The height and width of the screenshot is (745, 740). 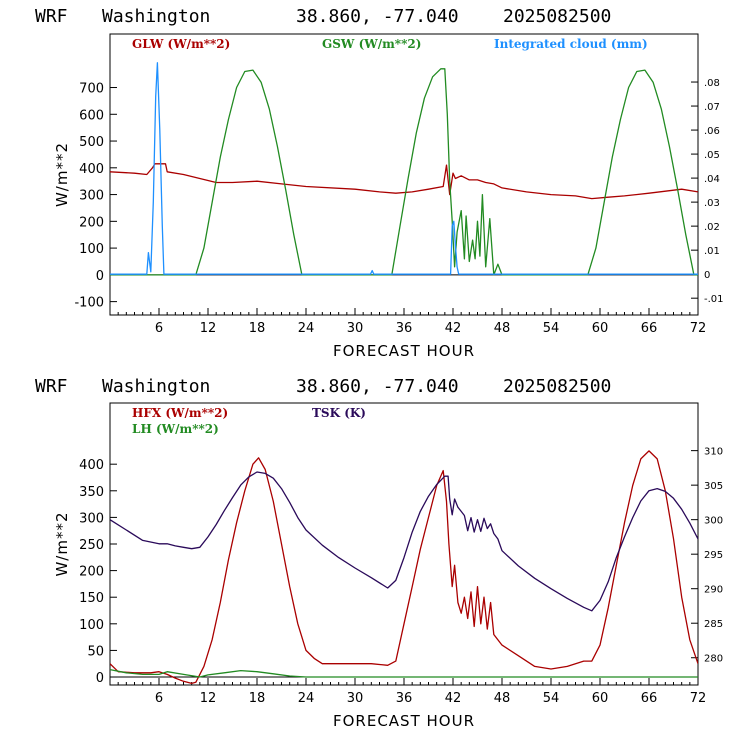 I want to click on y2-tick-label: .07, so click(x=712, y=107).